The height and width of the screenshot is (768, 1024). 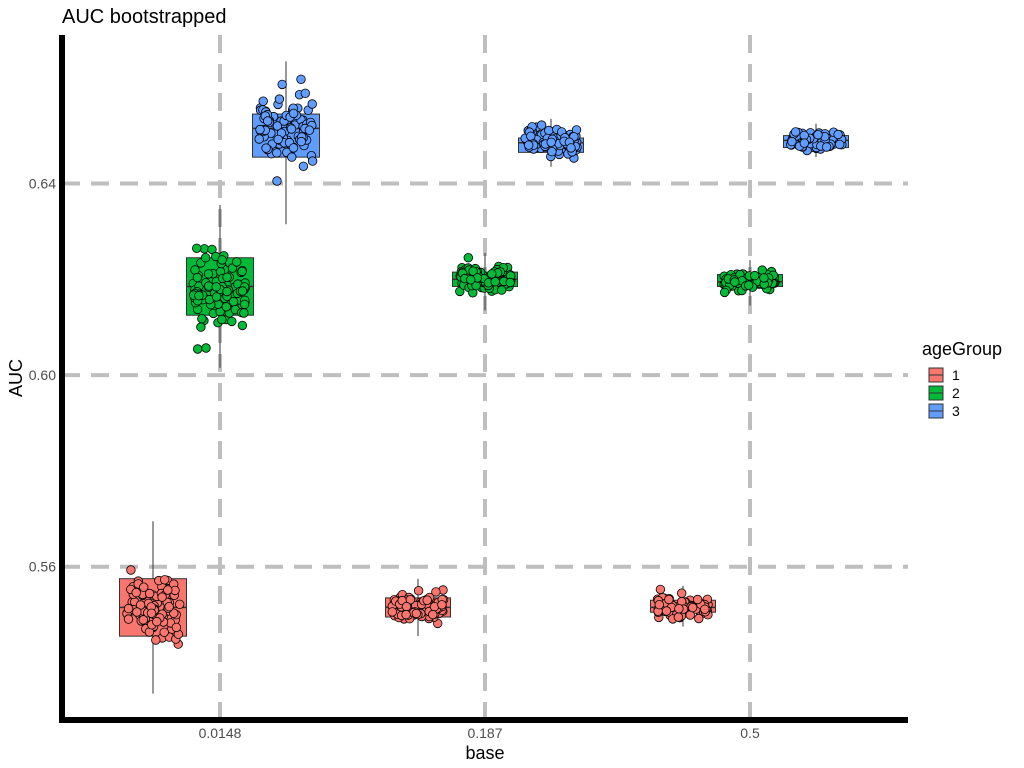 What do you see at coordinates (962, 379) in the screenshot?
I see `legend: ageGroup 1 2 3` at bounding box center [962, 379].